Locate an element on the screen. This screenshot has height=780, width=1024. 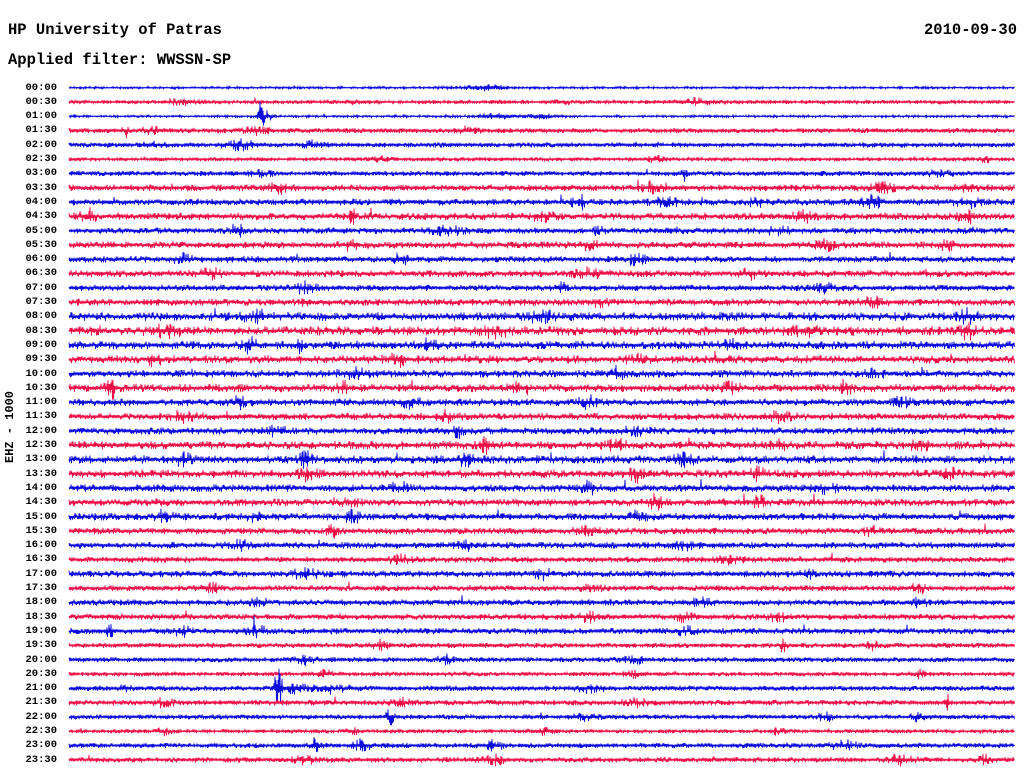
time-label-15:30: 15:30 is located at coordinates (41, 530).